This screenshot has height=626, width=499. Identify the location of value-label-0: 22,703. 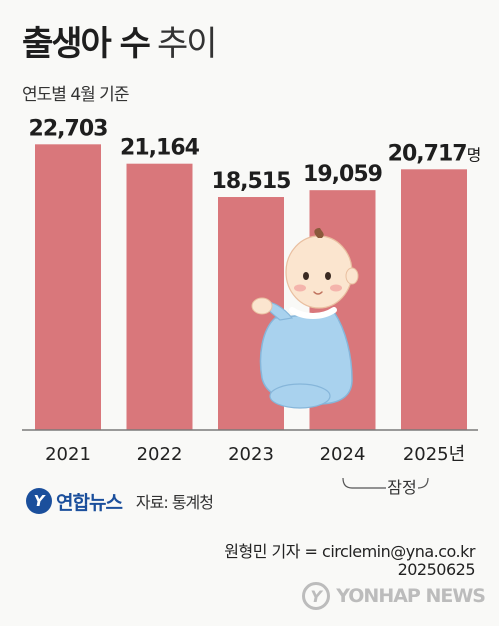
(68, 128).